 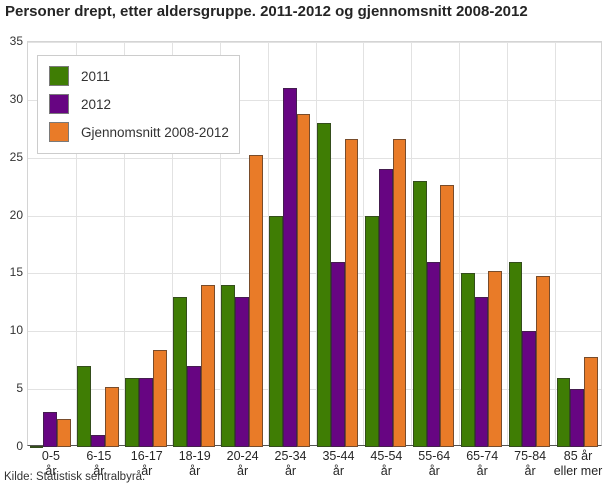 What do you see at coordinates (16, 98) in the screenshot?
I see `y-axis-tick-label: 30` at bounding box center [16, 98].